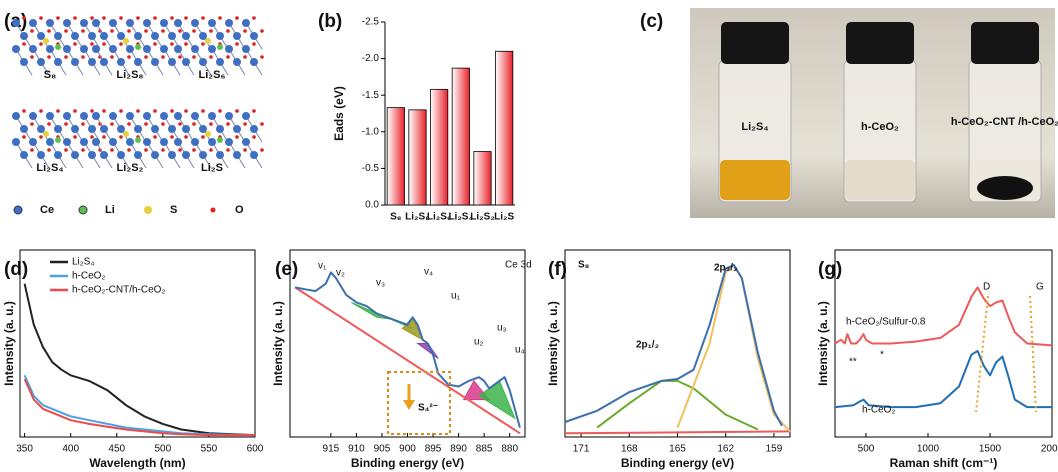  Describe the element at coordinates (255, 449) in the screenshot. I see `x-tick-label: 600` at that location.